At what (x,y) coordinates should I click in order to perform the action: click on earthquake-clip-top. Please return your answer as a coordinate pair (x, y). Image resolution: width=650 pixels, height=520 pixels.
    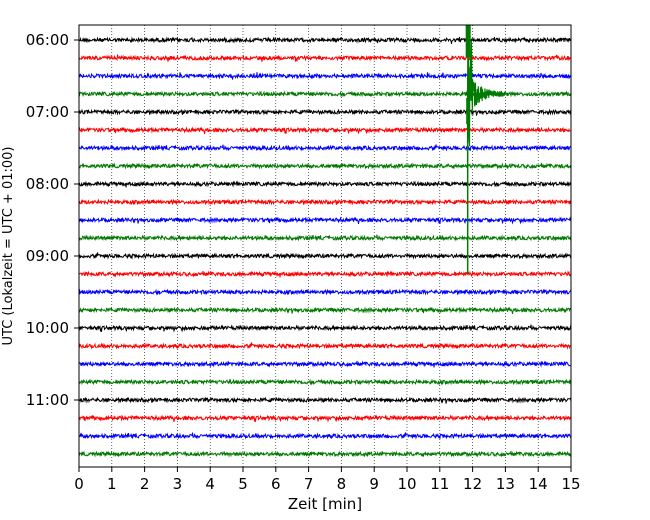
    Looking at the image, I should click on (468, 41).